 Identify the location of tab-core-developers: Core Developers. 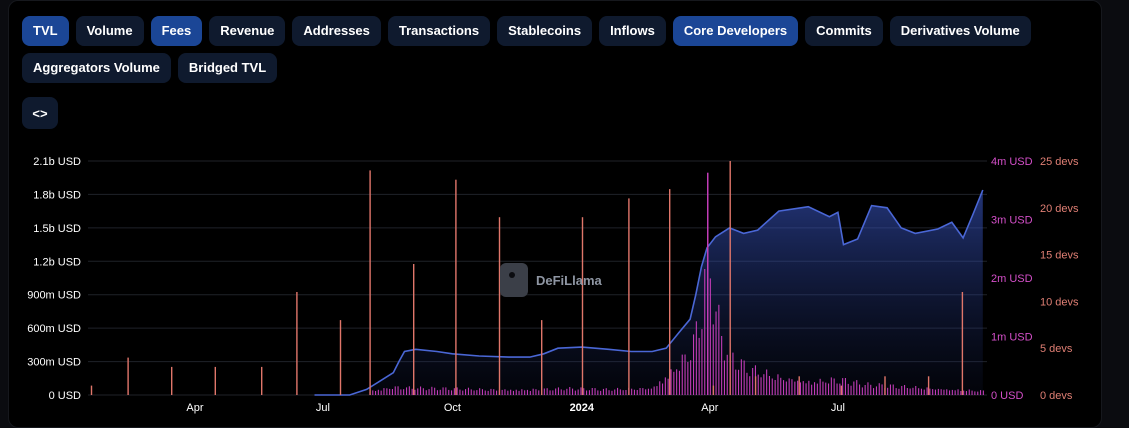
(735, 31).